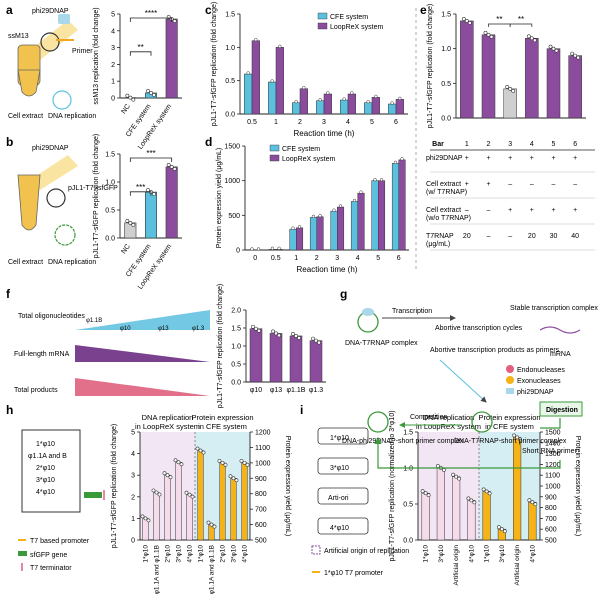  Describe the element at coordinates (381, 343) in the screenshot. I see `g-complex1: DNA-T7RNAP complex` at that location.